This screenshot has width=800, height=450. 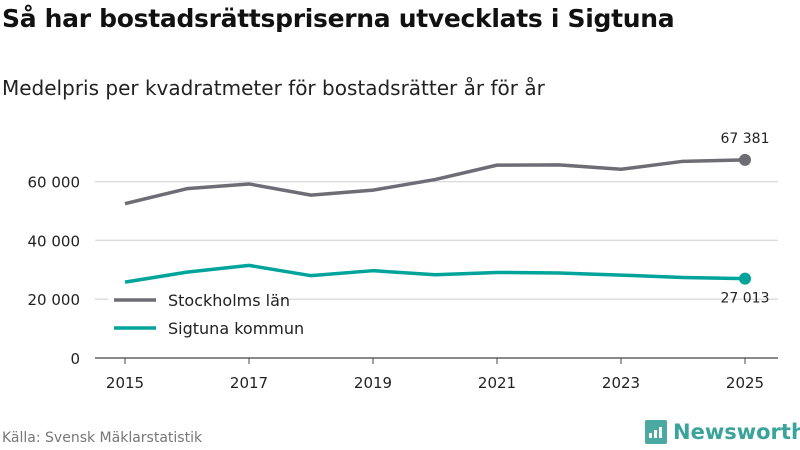 I want to click on y-tick-label: 20 000, so click(x=54, y=300).